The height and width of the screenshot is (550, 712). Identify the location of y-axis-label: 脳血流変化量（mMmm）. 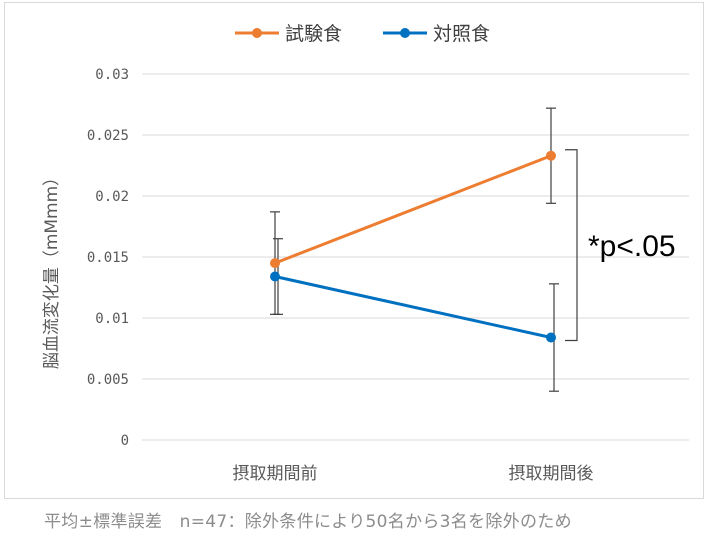
(52, 269).